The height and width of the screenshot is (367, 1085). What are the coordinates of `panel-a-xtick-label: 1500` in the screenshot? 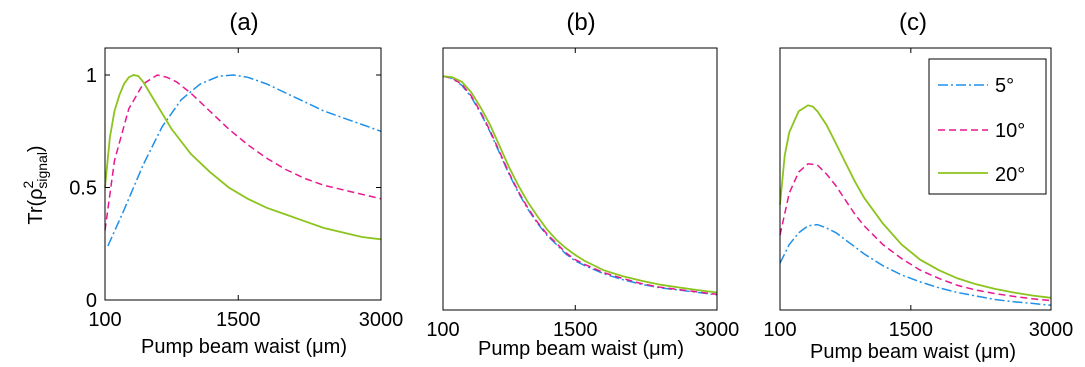 It's located at (238, 320).